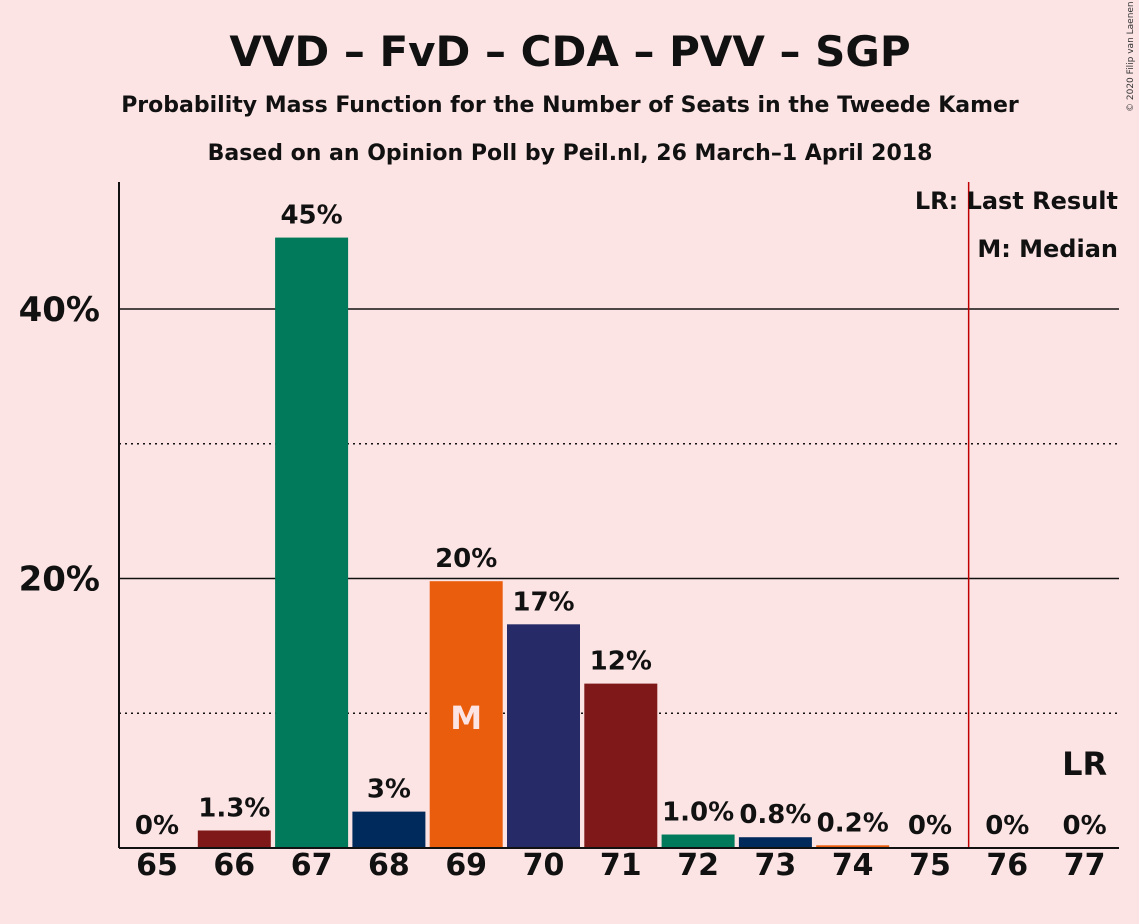 The image size is (1139, 924). What do you see at coordinates (1085, 865) in the screenshot?
I see `x-tick-label: 77` at bounding box center [1085, 865].